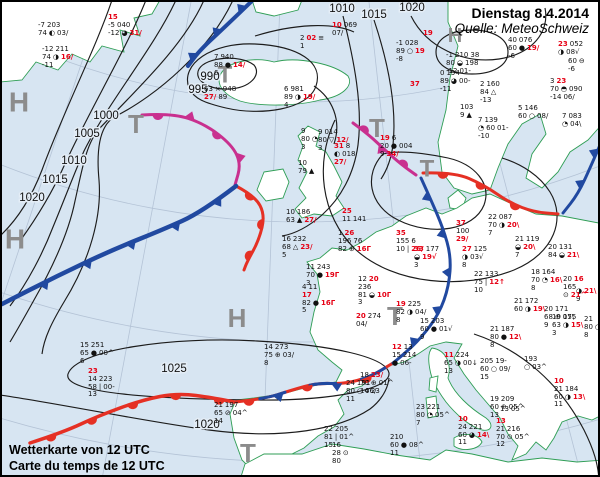 The height and width of the screenshot is (477, 600). Describe the element at coordinates (249, 228) in the screenshot. I see `warm-wave-front` at that location.